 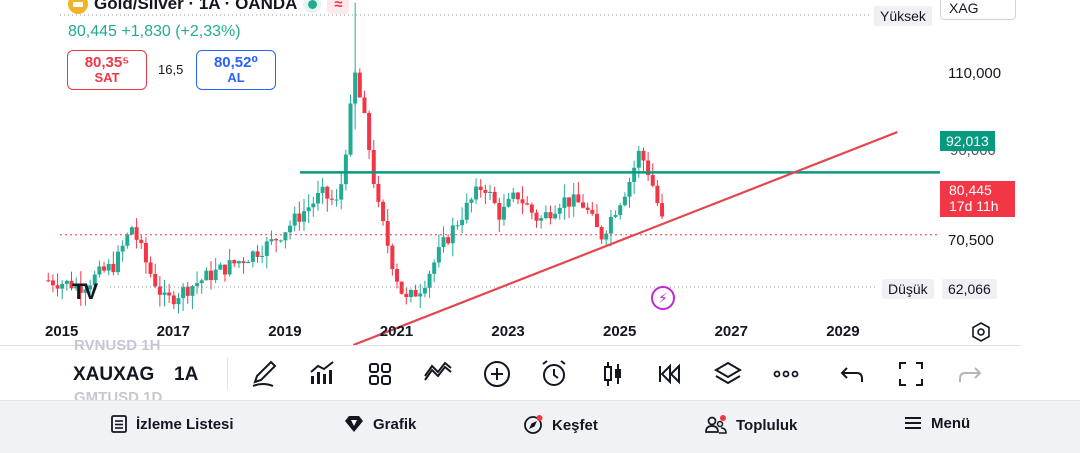 I want to click on hamburger-icon, so click(x=913, y=423).